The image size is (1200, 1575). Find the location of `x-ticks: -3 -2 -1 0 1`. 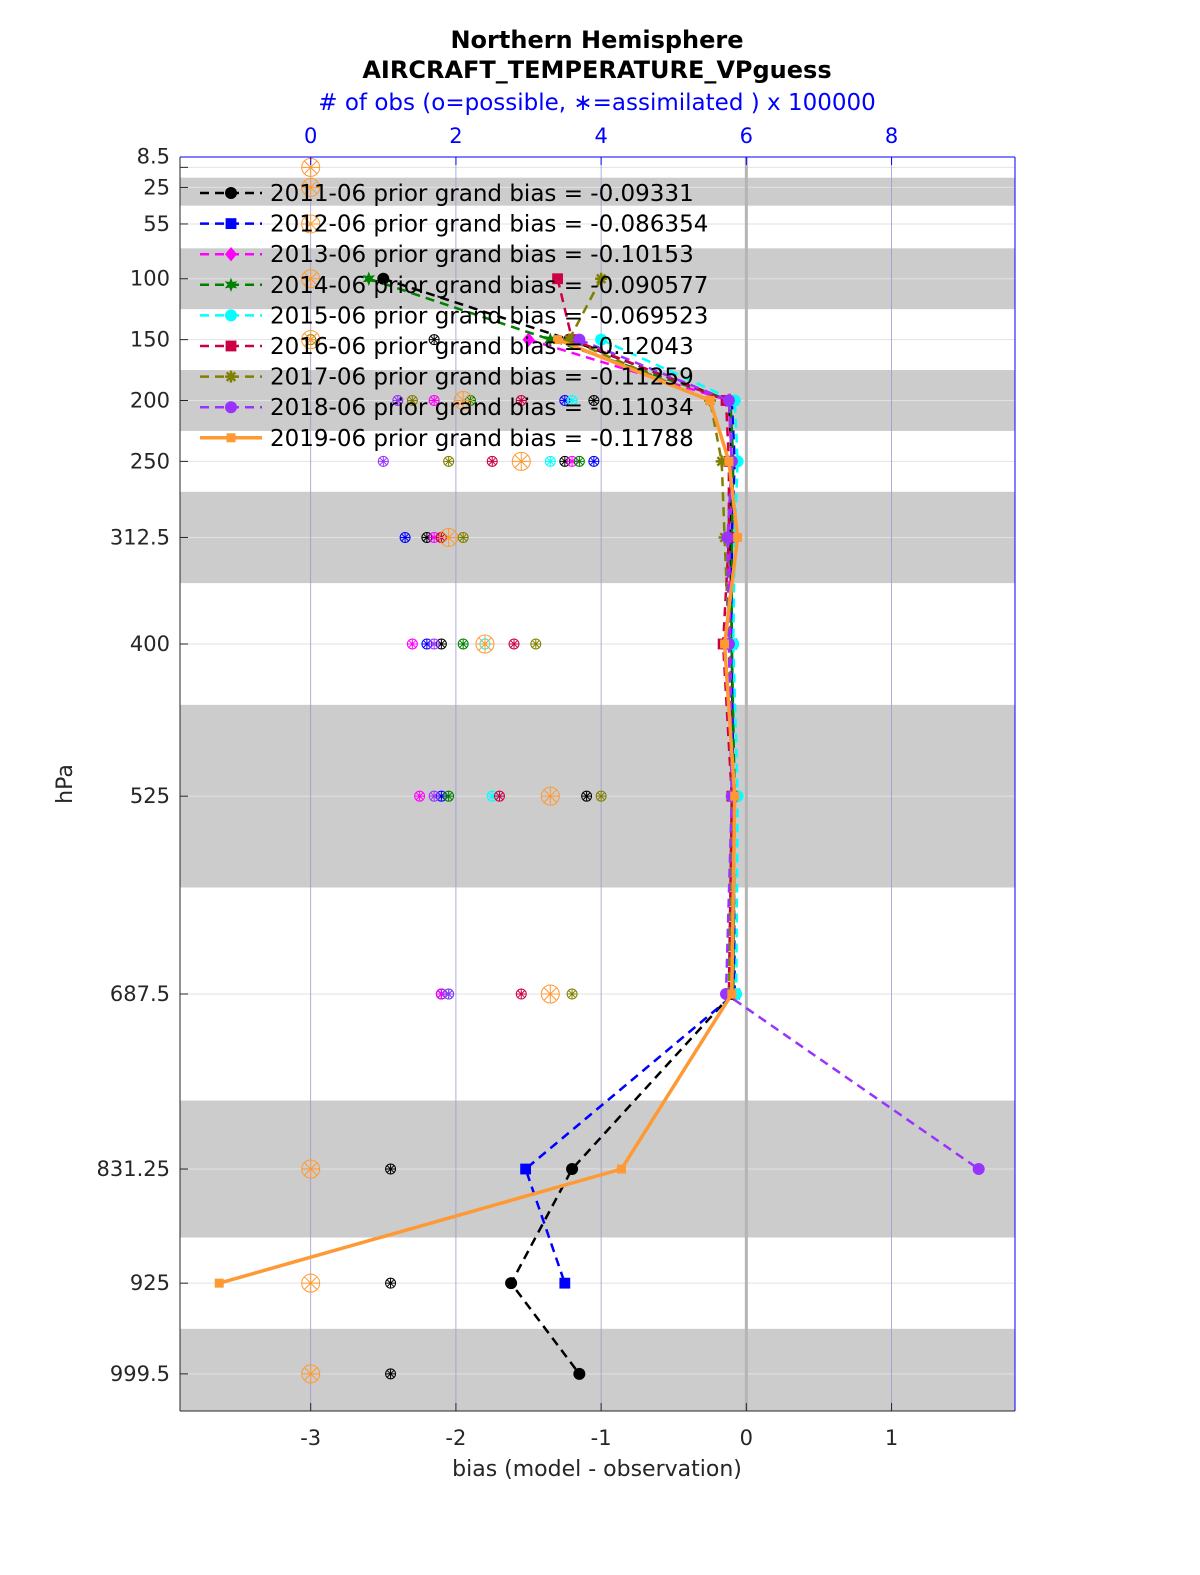

x-ticks: -3 -2 -1 0 1 is located at coordinates (599, 1426).